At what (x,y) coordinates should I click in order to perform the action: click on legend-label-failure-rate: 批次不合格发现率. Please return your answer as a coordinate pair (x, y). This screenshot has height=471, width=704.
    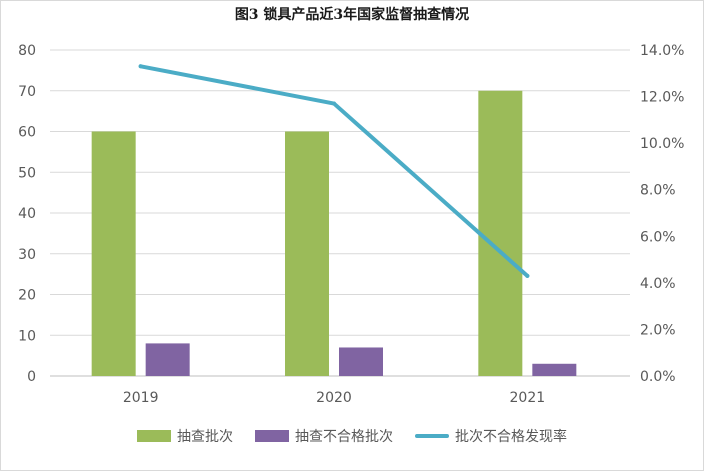
    Looking at the image, I should click on (511, 437).